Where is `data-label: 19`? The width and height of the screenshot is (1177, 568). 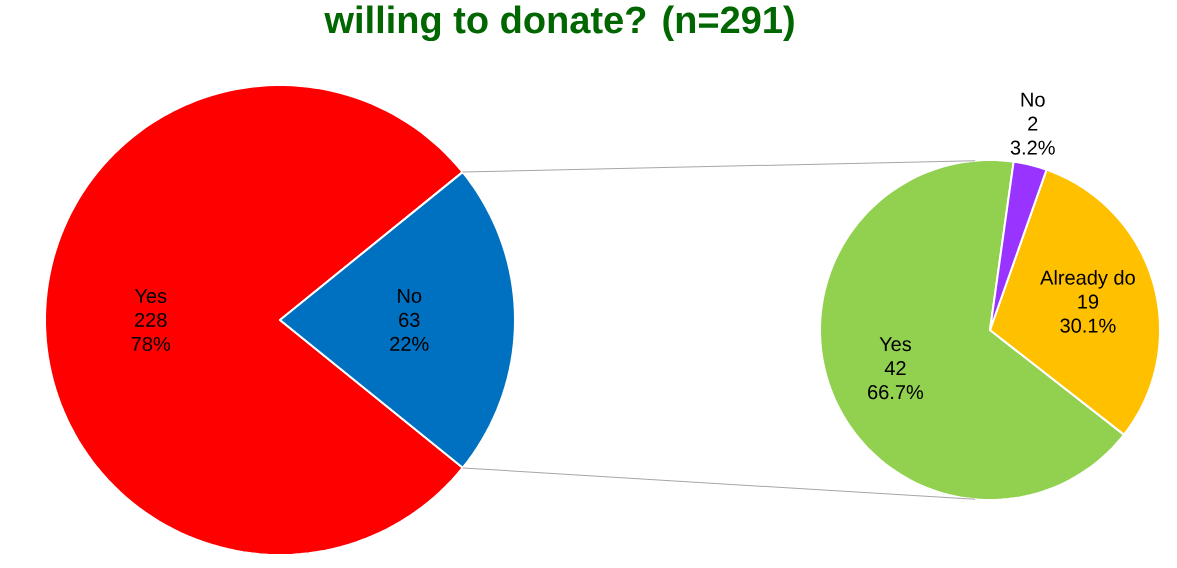
data-label: 19 is located at coordinates (1088, 301).